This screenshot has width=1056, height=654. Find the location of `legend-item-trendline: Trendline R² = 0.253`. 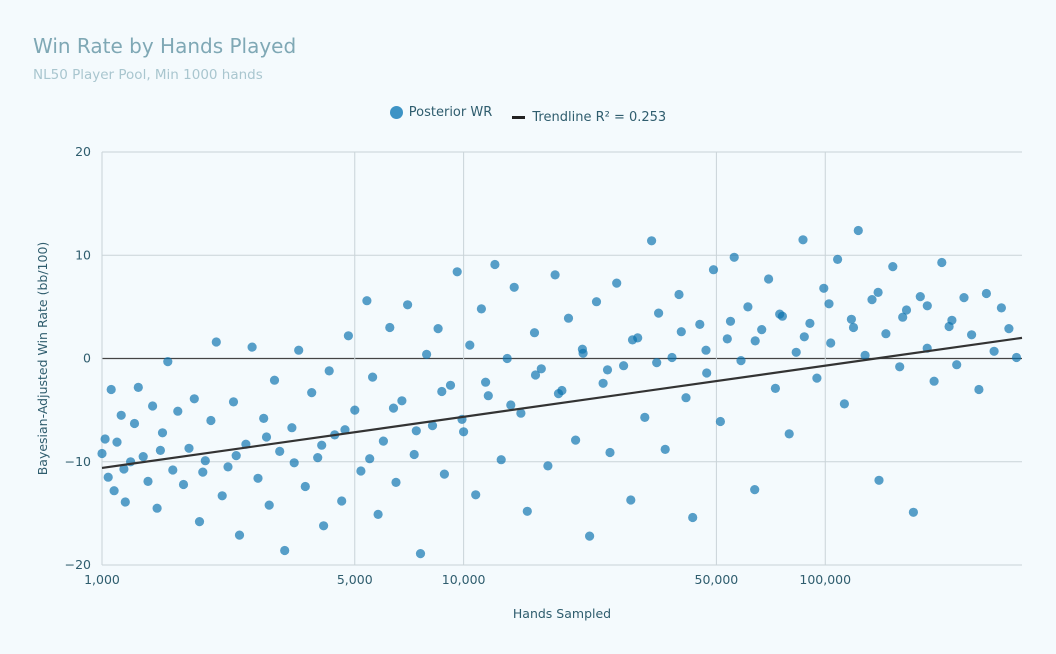

legend-item-trendline: Trendline R² = 0.253 is located at coordinates (589, 117).